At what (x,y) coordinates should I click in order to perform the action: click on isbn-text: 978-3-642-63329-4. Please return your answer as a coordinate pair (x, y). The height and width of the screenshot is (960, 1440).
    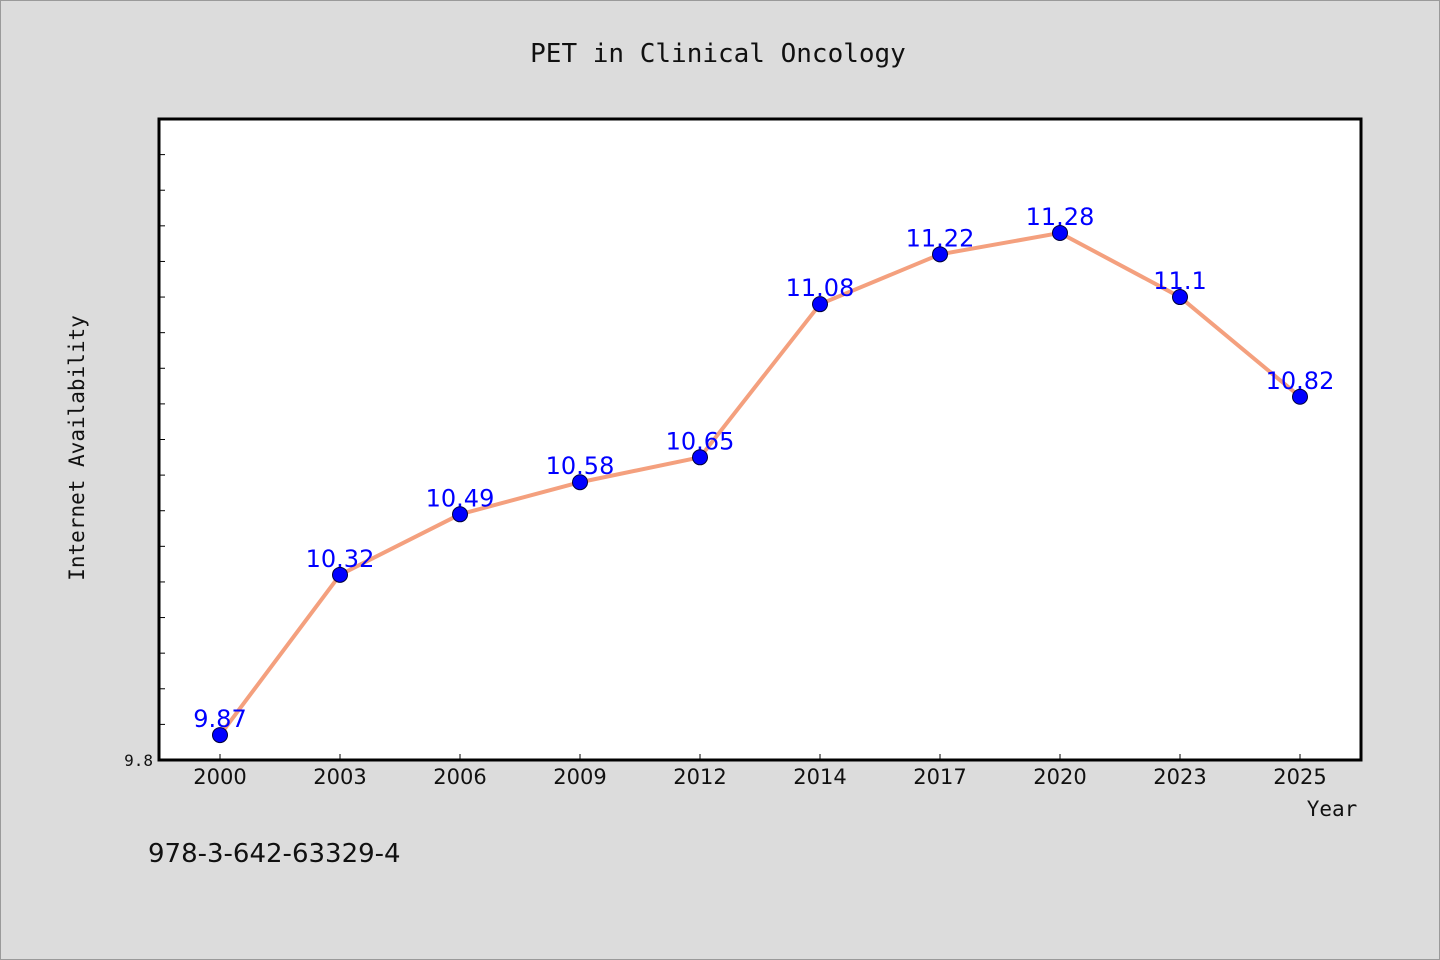
    Looking at the image, I should click on (274, 854).